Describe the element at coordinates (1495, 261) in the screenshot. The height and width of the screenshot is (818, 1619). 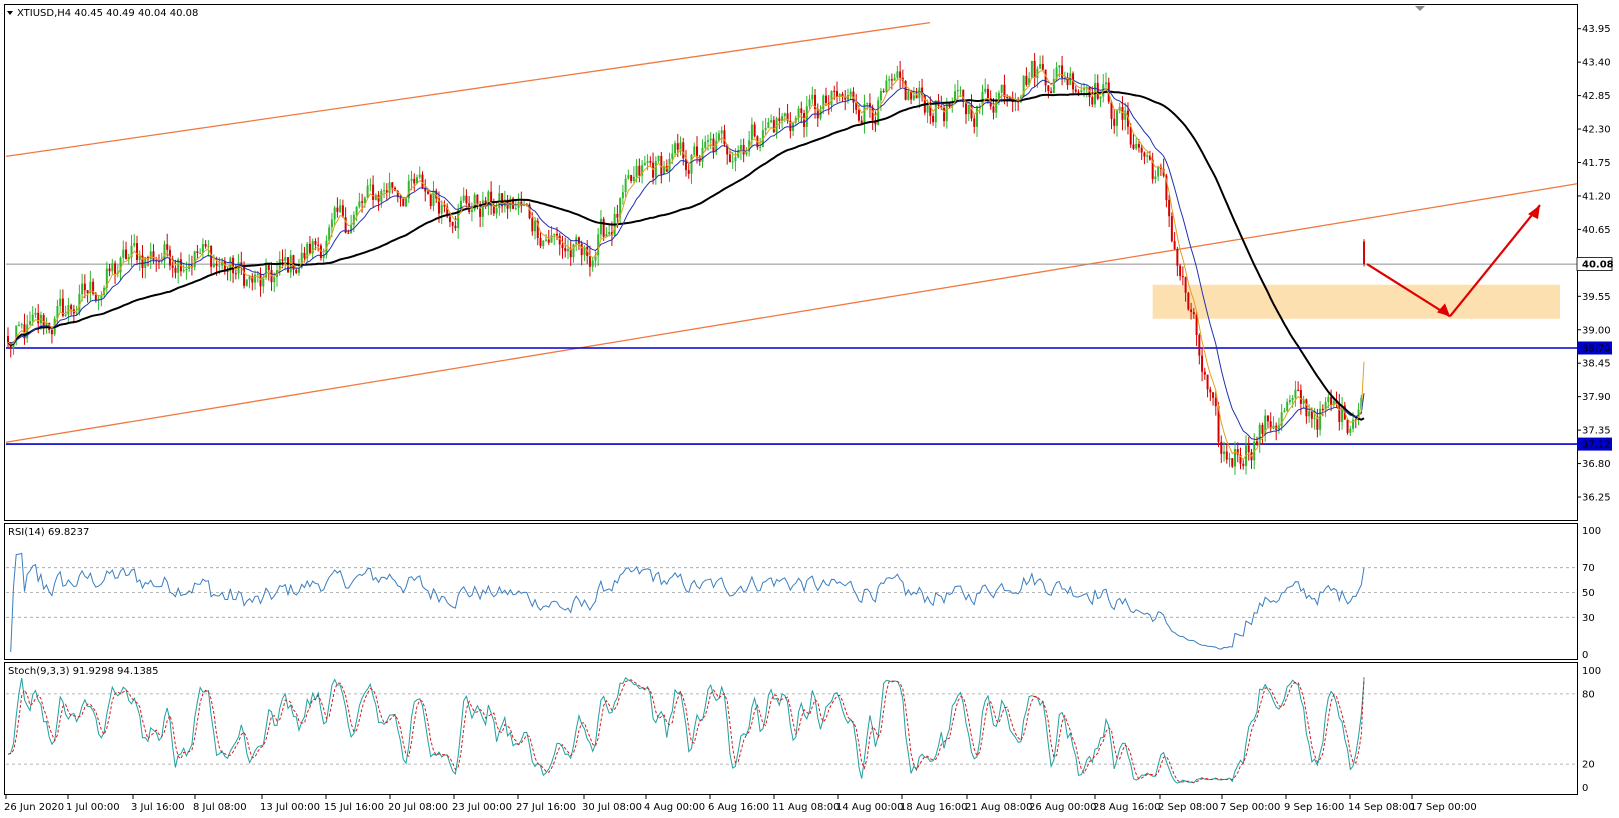
I see `arrow-up-line` at that location.